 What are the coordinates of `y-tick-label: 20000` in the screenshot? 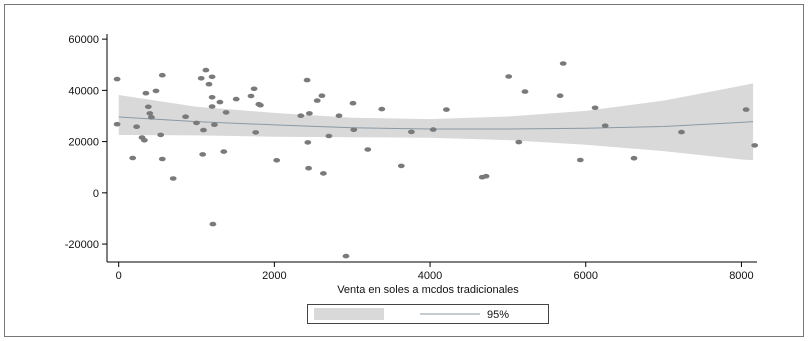 It's located at (83, 143).